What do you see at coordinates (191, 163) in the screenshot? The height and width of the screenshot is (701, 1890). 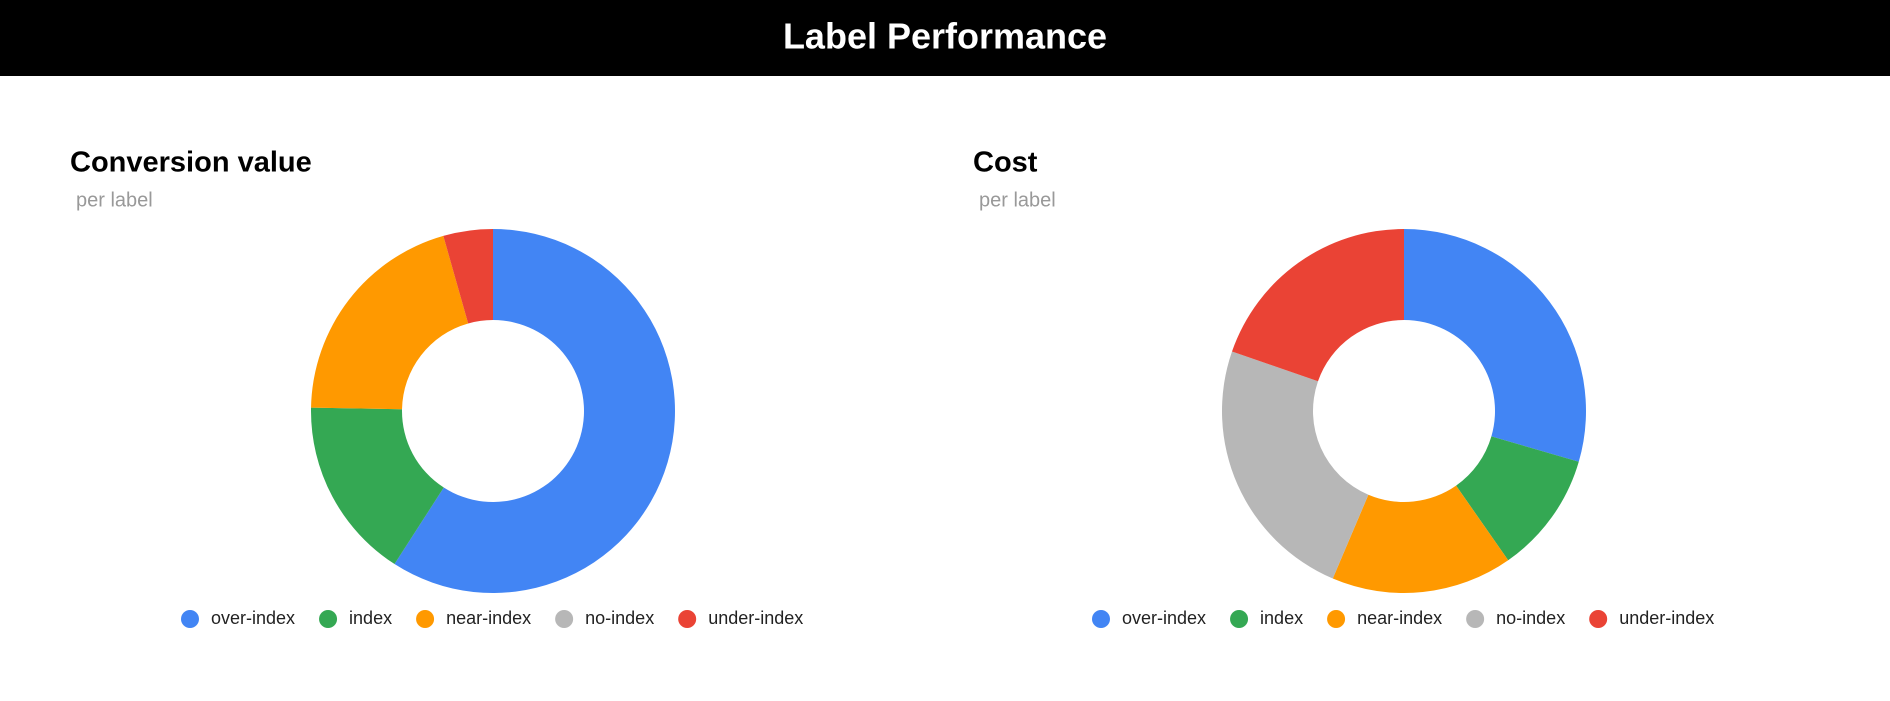 I see `chart-title: Conversion value` at bounding box center [191, 163].